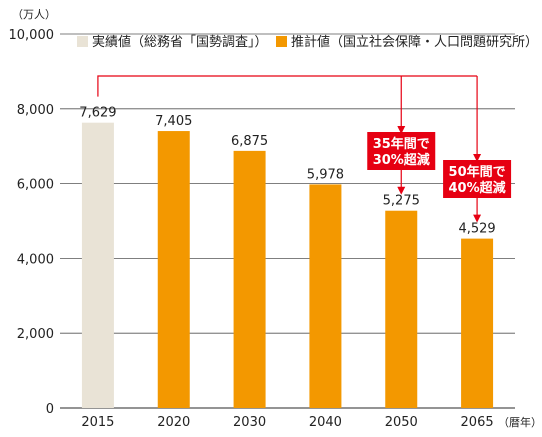 The image size is (542, 437). I want to click on legend: 実績値（総務省「国勢調査」） 推計値（国立社会保障・人口問題研究所）, so click(307, 42).